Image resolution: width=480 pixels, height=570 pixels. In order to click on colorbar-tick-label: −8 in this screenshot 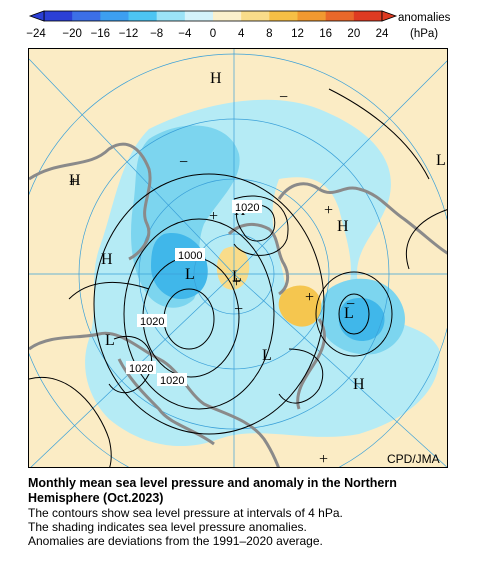, I will do `click(156, 34)`.